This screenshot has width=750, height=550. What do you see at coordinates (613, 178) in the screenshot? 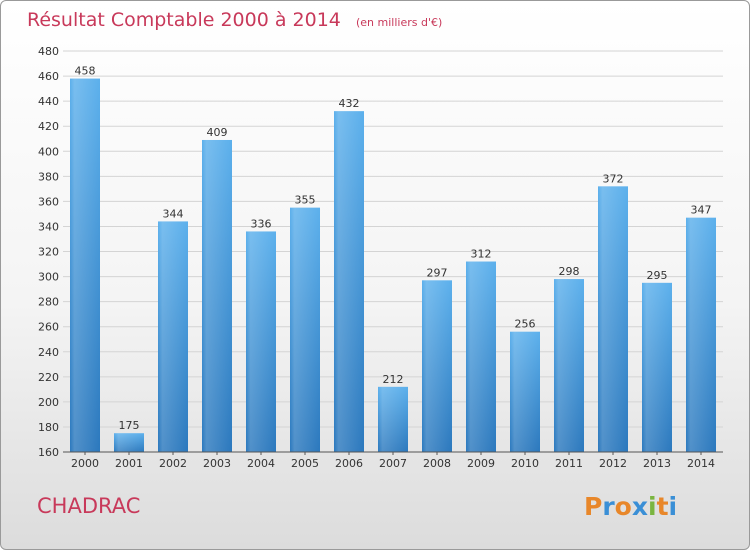
I see `bar-value-label: 372` at bounding box center [613, 178].